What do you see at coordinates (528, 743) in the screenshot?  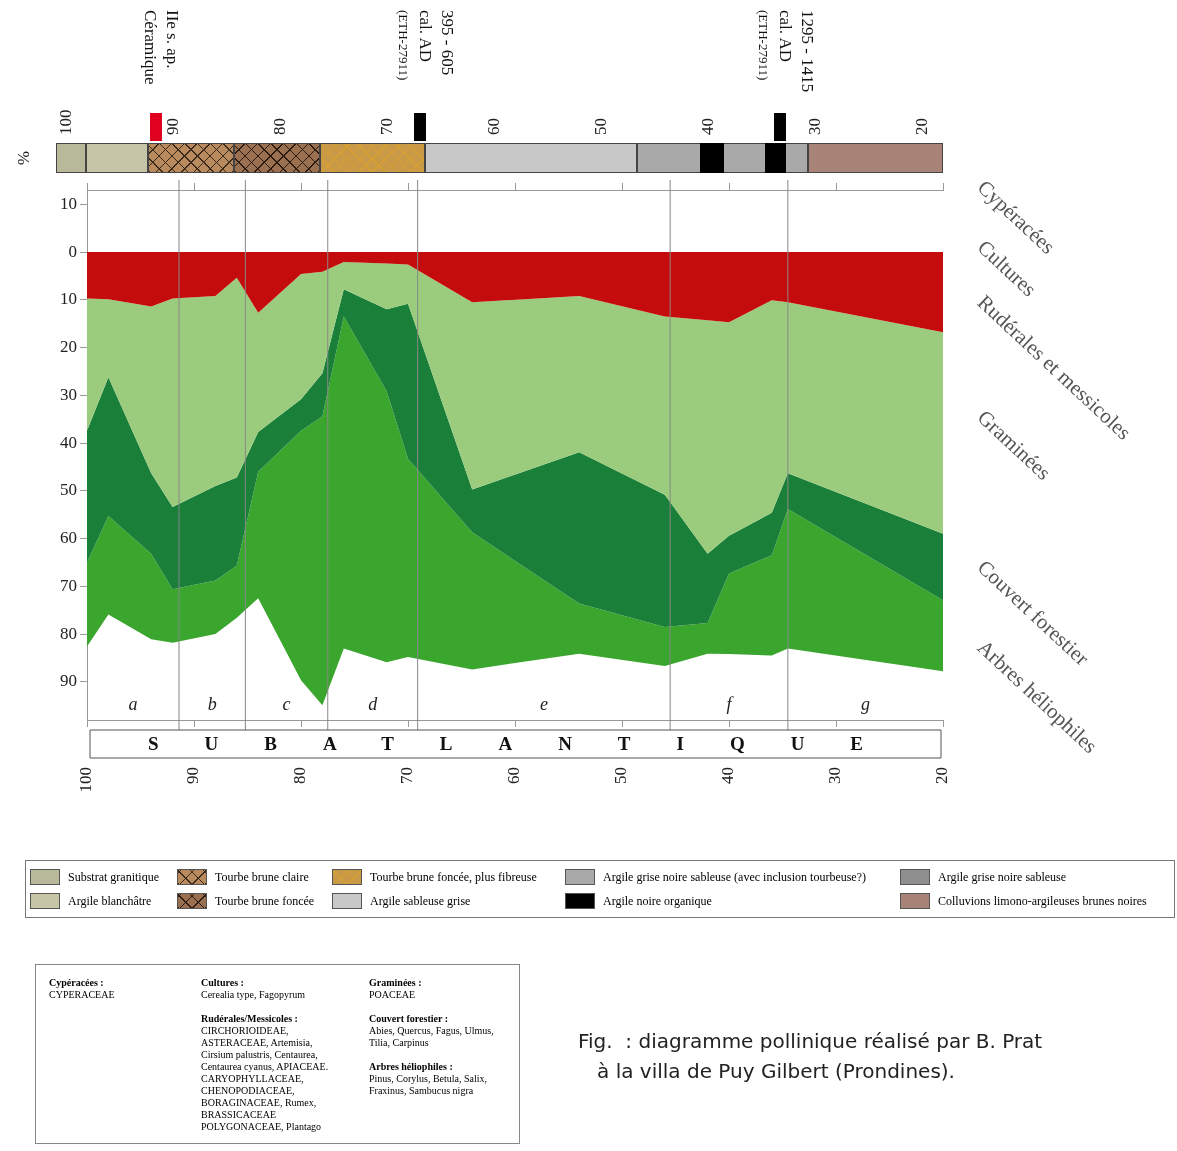 I see `text: SUBATLANTIQUE` at bounding box center [528, 743].